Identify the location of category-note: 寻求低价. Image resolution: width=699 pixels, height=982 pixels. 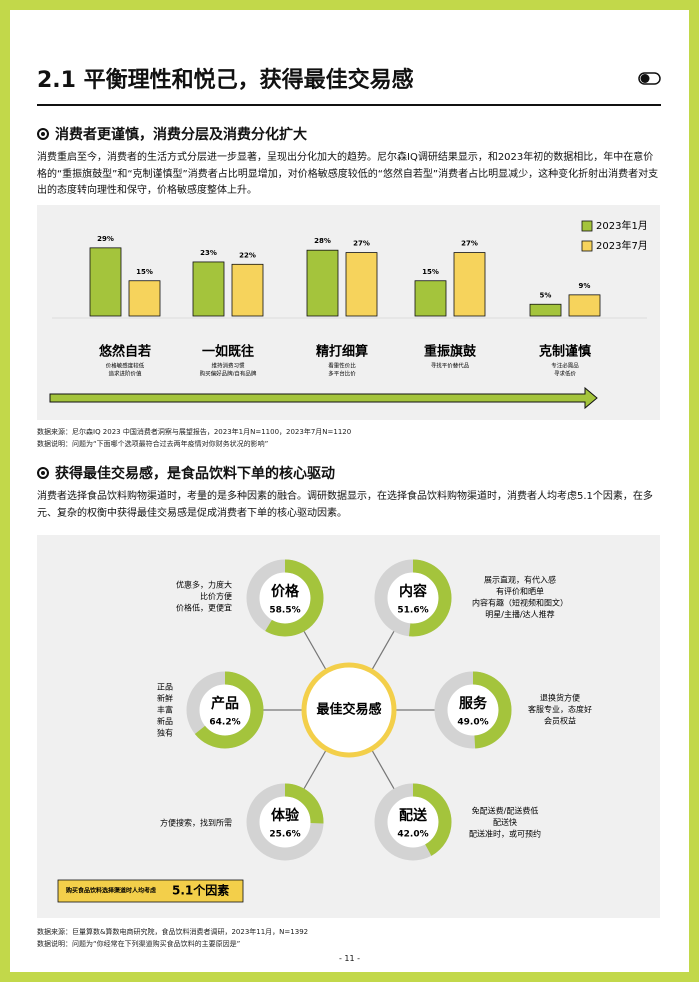
(565, 374).